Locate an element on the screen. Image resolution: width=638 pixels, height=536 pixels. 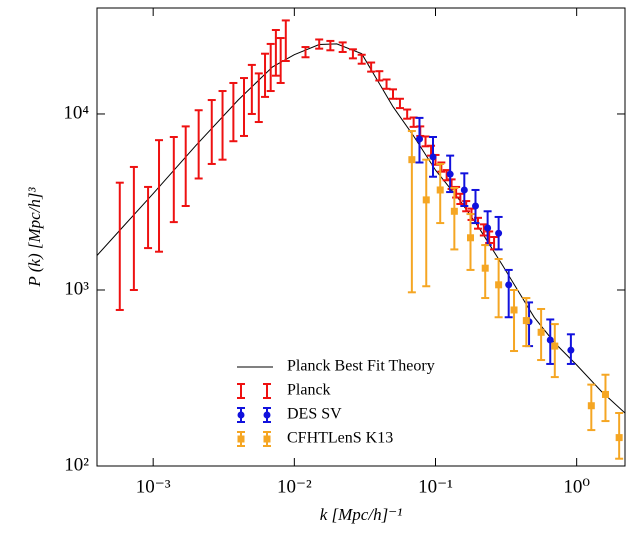
legend-label: Planck is located at coordinates (309, 390).